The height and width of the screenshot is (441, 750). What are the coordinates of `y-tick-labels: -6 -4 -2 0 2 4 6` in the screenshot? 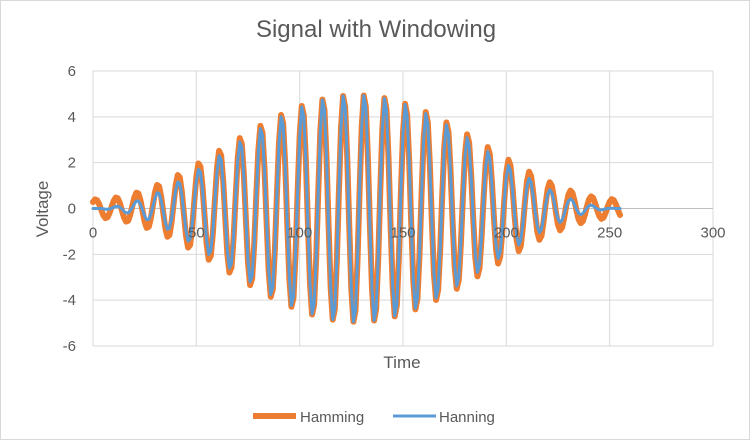 It's located at (69, 209).